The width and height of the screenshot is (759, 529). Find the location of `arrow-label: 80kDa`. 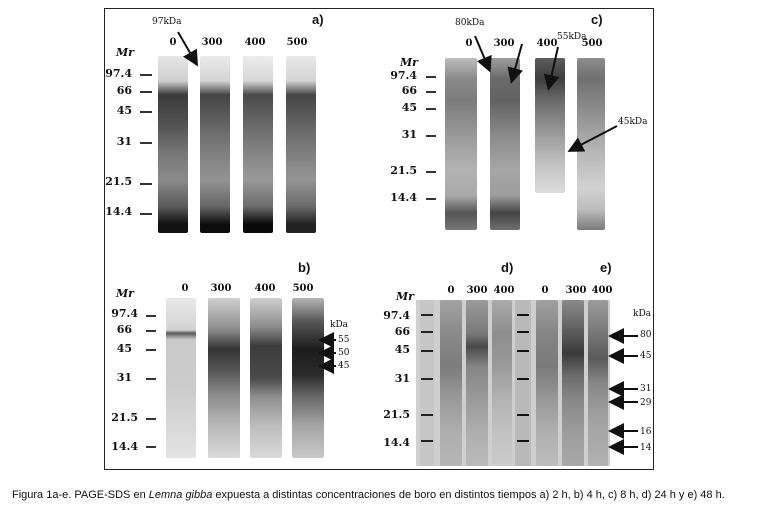

arrow-label: 80kDa is located at coordinates (470, 23).